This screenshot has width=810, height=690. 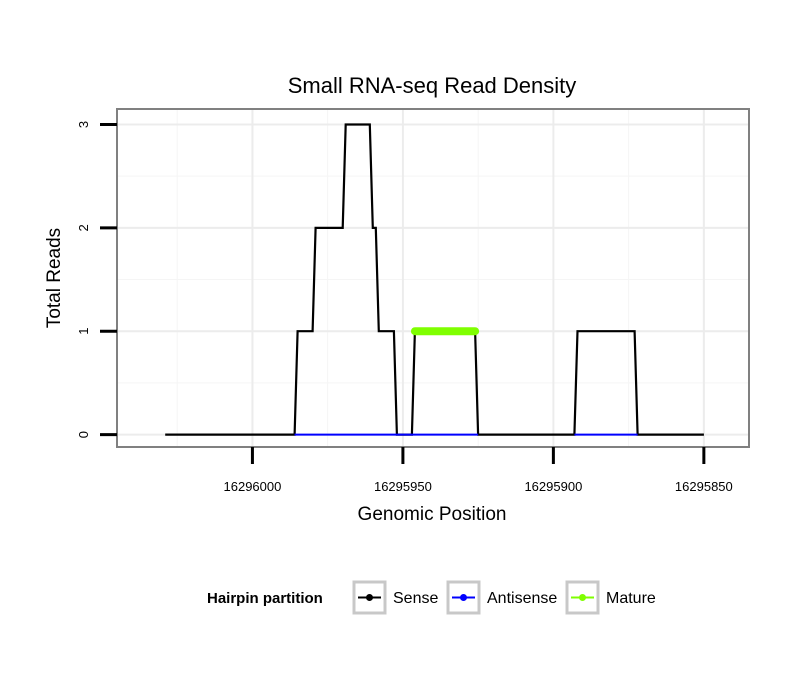 I want to click on y-tick-label: 0, so click(x=83, y=434).